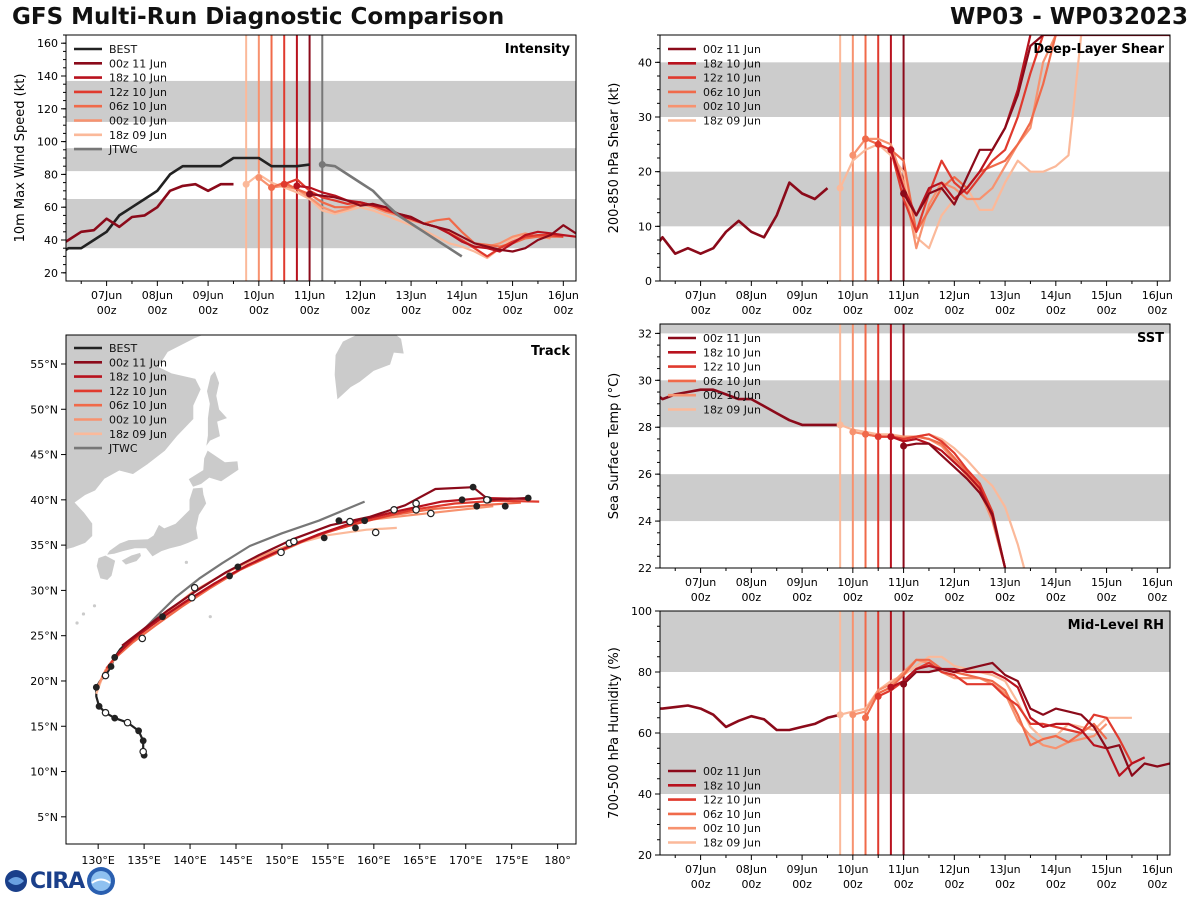 This screenshot has width=1200, height=900. What do you see at coordinates (955, 505) in the screenshot?
I see `sst-series-00z-11-jun` at bounding box center [955, 505].